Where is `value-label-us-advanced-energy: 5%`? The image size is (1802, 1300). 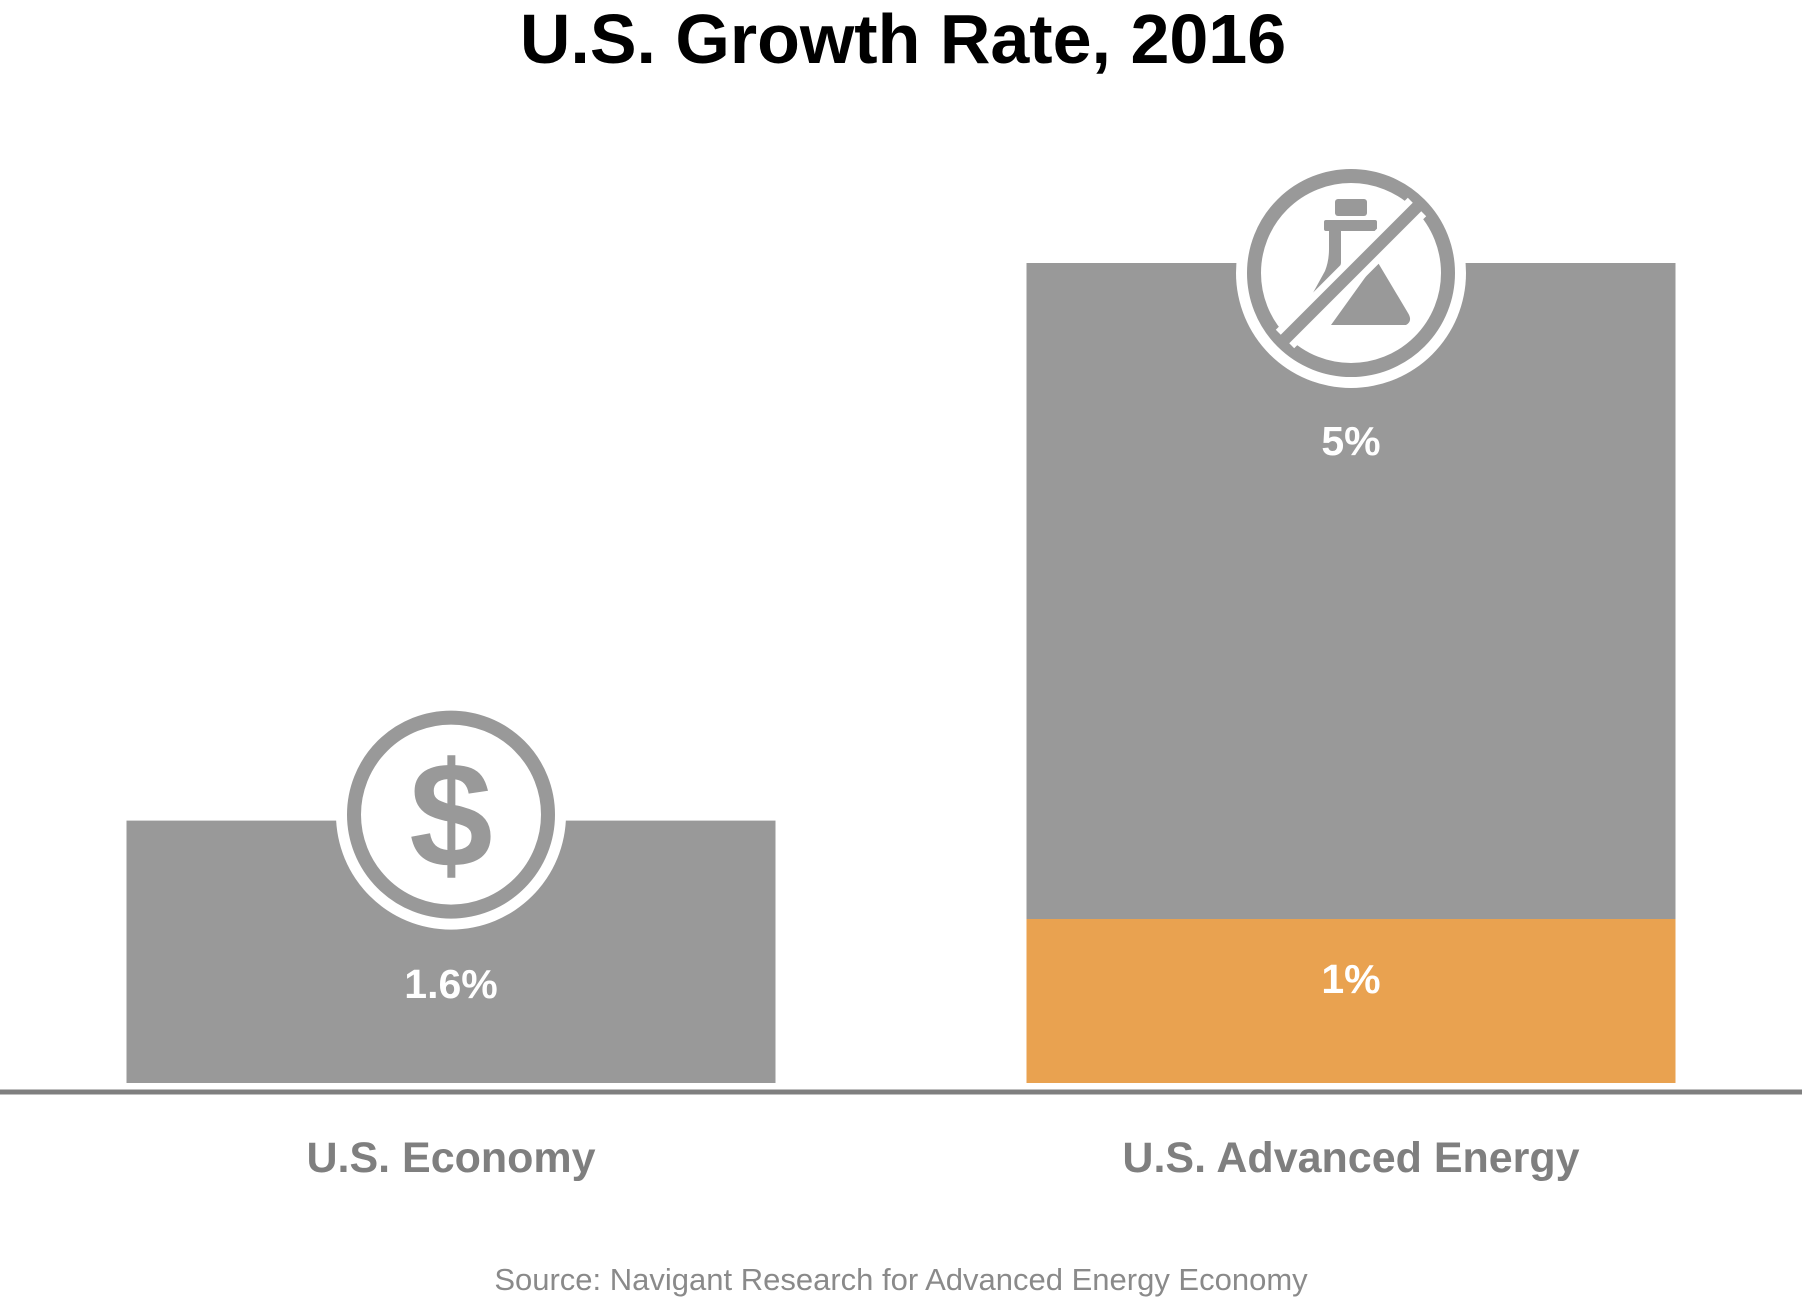
value-label-us-advanced-energy: 5% is located at coordinates (1350, 441).